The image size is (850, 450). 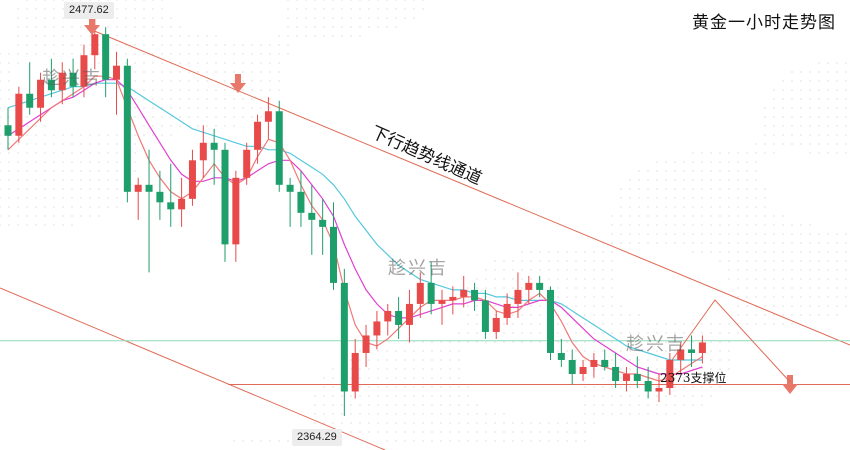 I want to click on high-price-tag: 2477.62, so click(x=89, y=10).